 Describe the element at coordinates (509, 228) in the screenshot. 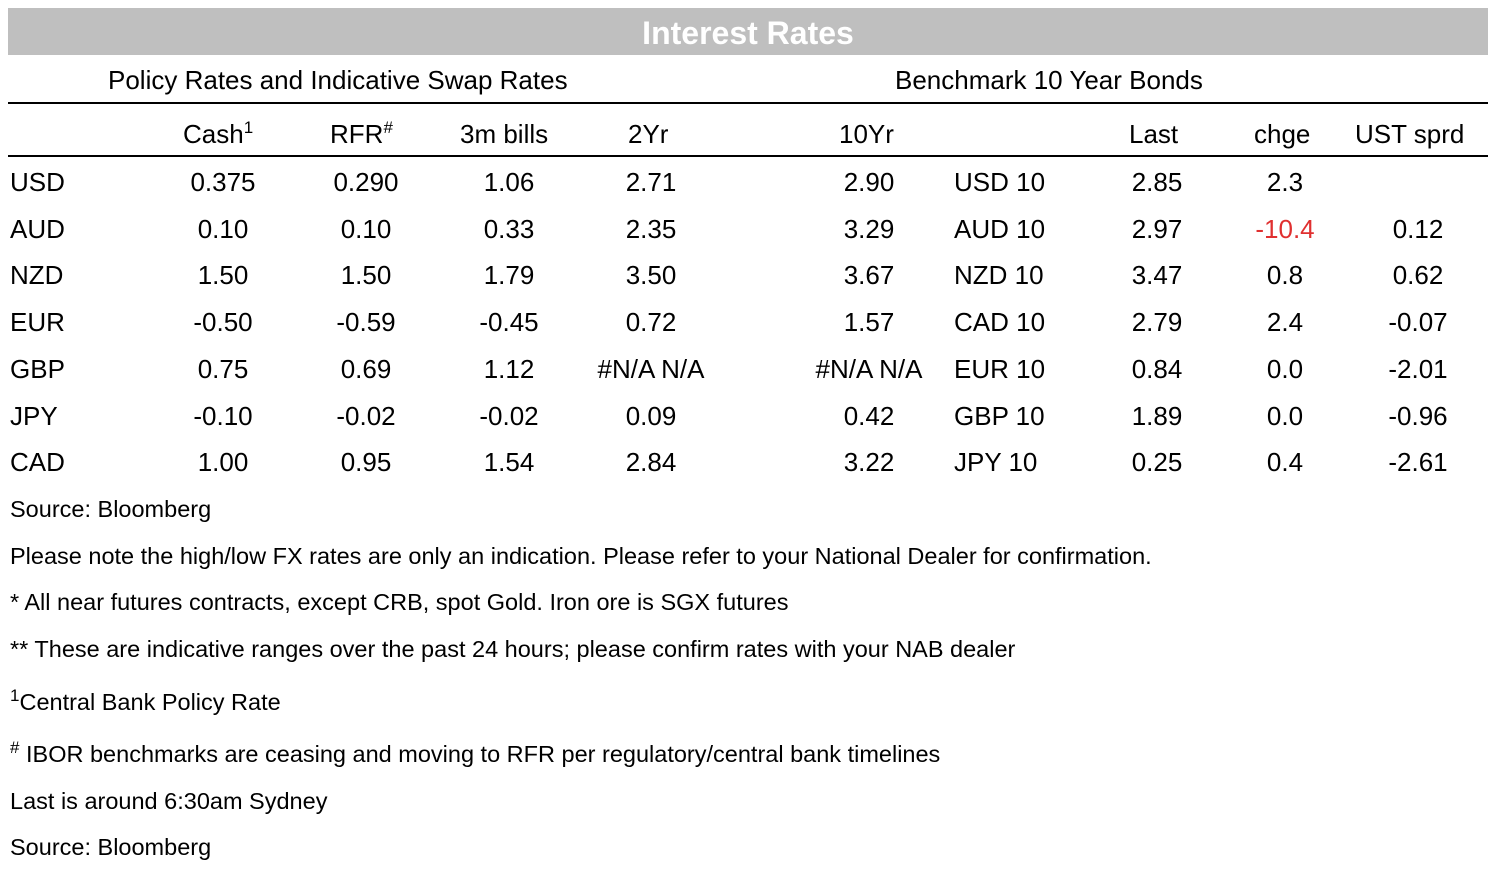

I see `bills-cell: 0.33` at that location.